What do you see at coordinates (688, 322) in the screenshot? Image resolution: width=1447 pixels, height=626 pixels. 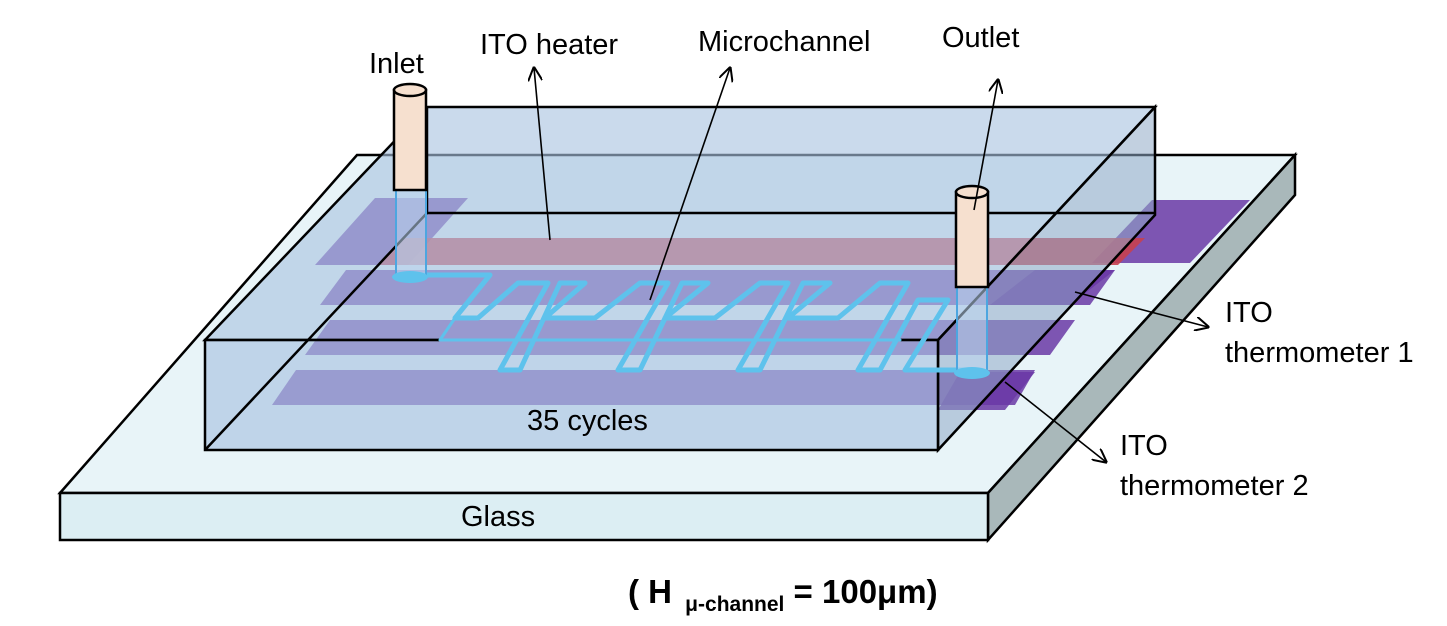 I see `microchannel-path` at bounding box center [688, 322].